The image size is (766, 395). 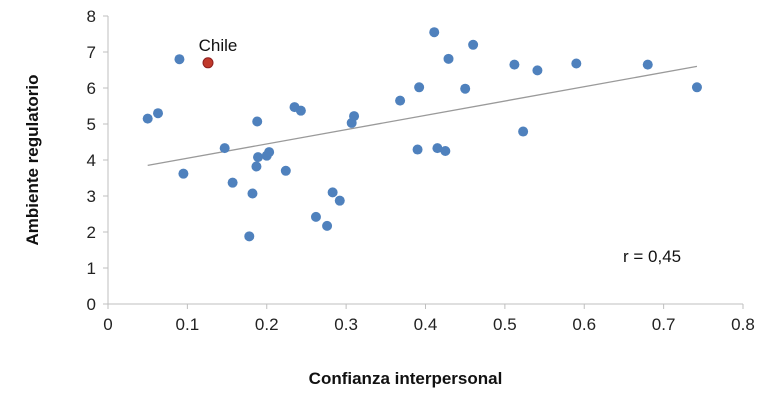 What do you see at coordinates (218, 45) in the screenshot?
I see `highlight-label-chile: Chile` at bounding box center [218, 45].